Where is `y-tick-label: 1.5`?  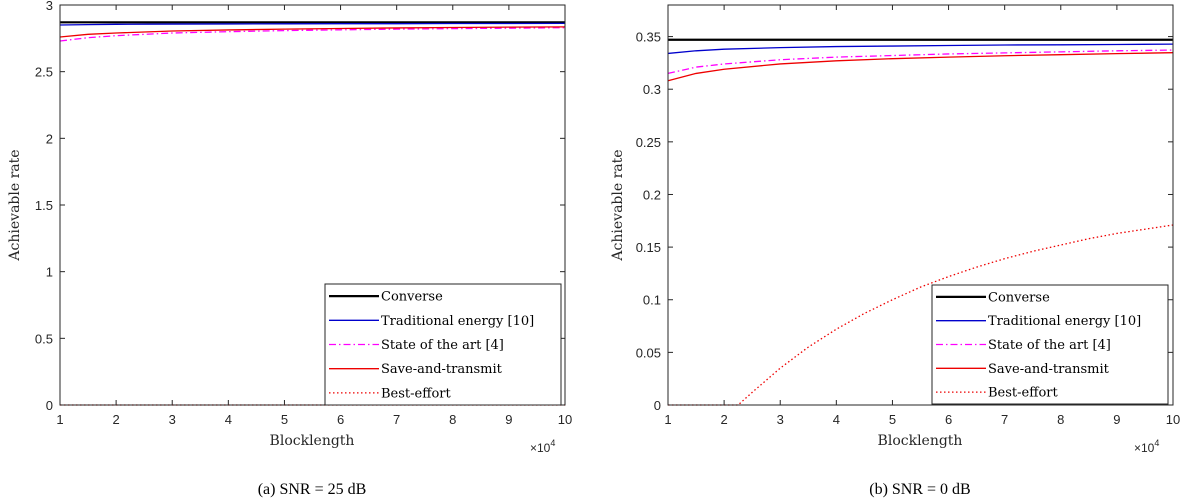 y-tick-label: 1.5 is located at coordinates (44, 205).